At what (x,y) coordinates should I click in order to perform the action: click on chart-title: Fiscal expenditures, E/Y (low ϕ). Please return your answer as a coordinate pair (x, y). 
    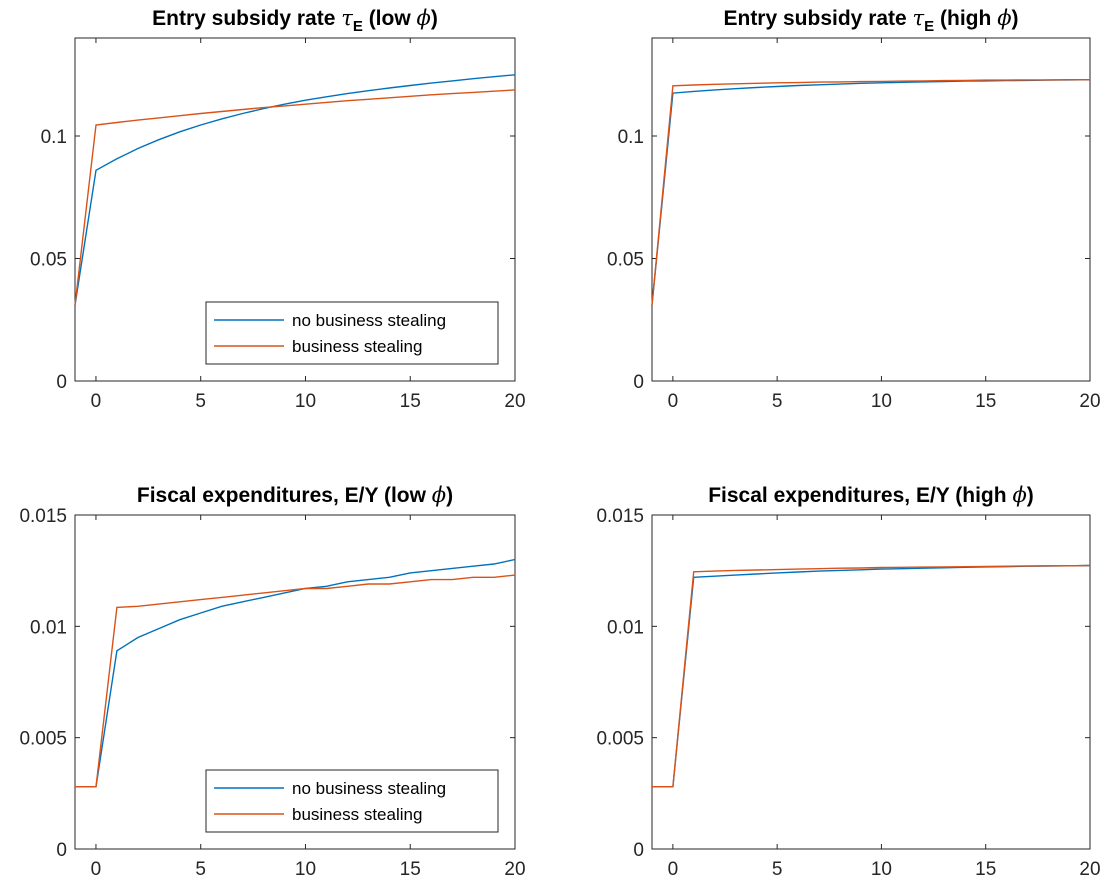
    Looking at the image, I should click on (295, 495).